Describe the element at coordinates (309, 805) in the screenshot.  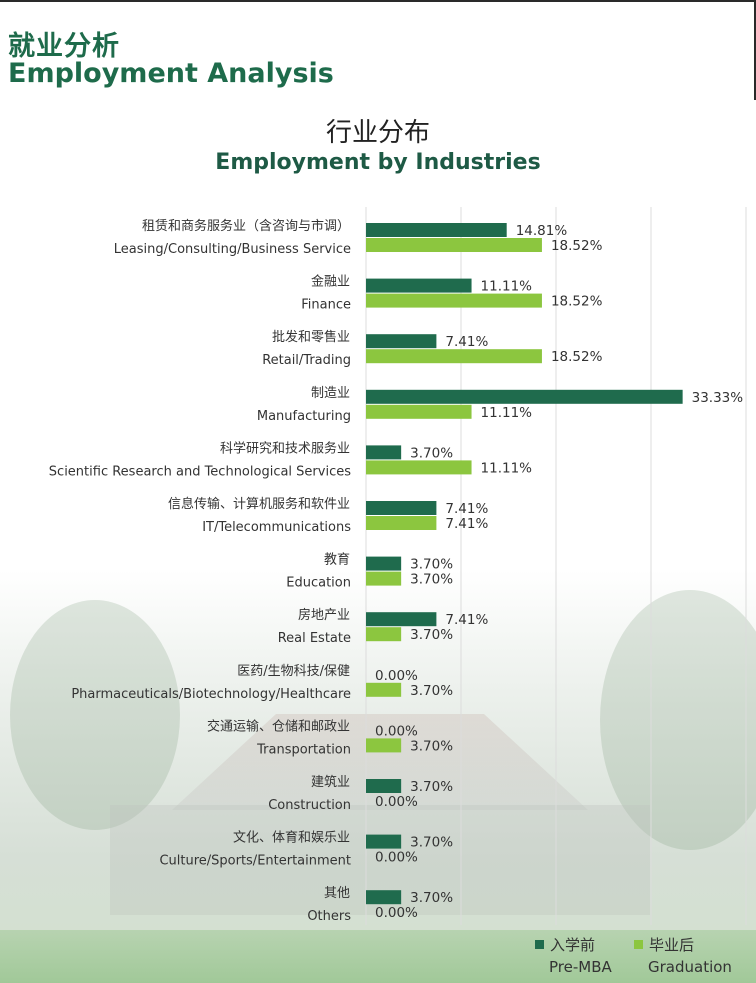
I see `category-label-en: Construction` at that location.